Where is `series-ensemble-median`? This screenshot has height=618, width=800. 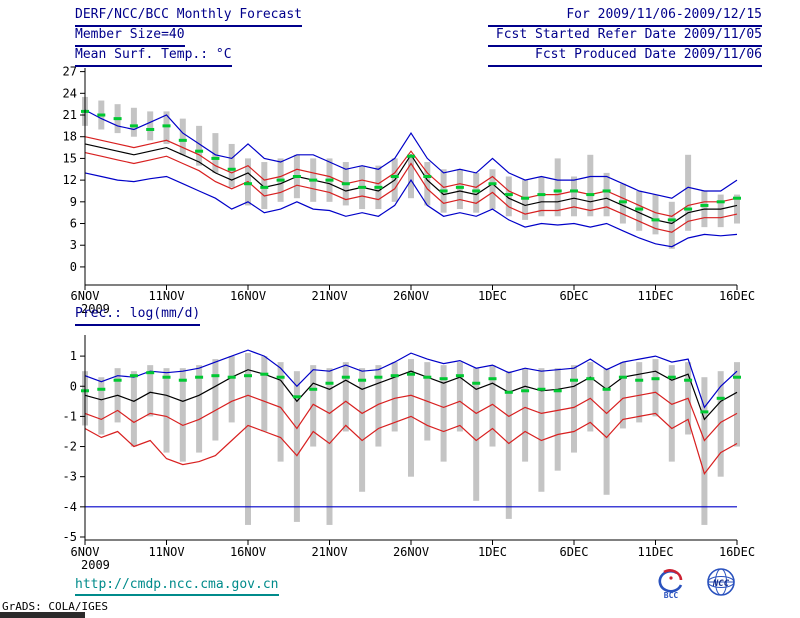 series-ensemble-median is located at coordinates (411, 395).